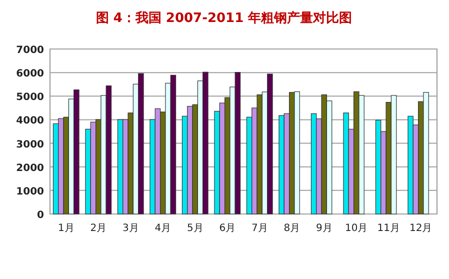 The width and height of the screenshot is (449, 279). I want to click on x-tick-label: 7月, so click(259, 228).